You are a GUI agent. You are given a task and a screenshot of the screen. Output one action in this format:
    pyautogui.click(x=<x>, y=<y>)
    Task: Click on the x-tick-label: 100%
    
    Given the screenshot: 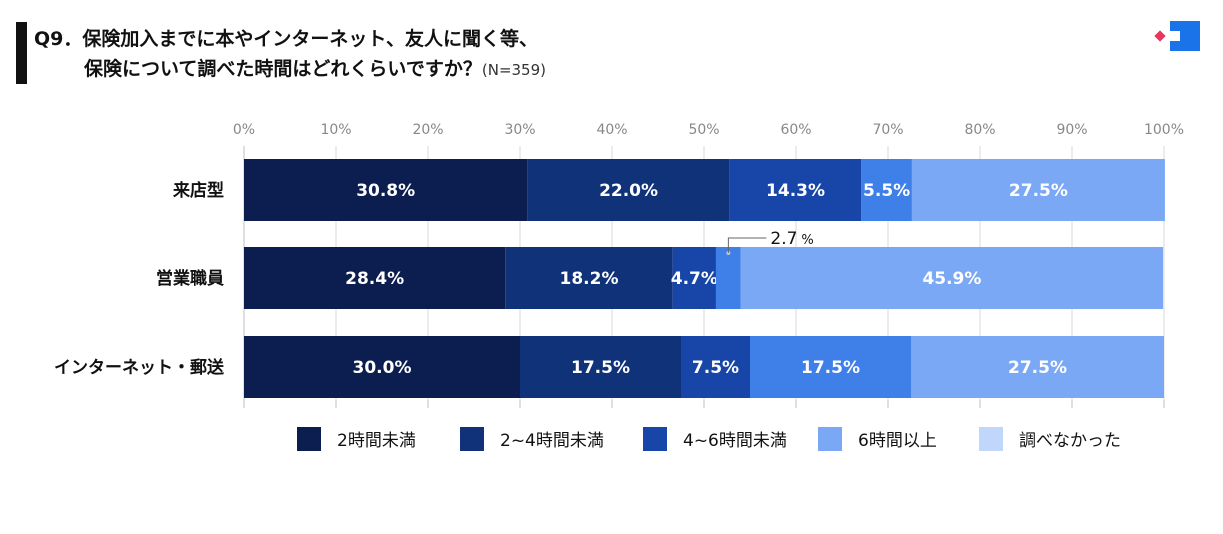 What is the action you would take?
    pyautogui.click(x=1164, y=130)
    